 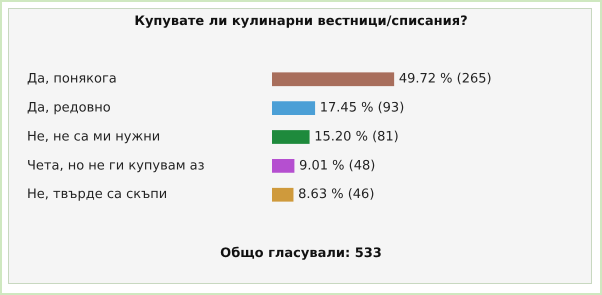 I want to click on data-label: 8.63 % (46), so click(x=336, y=194).